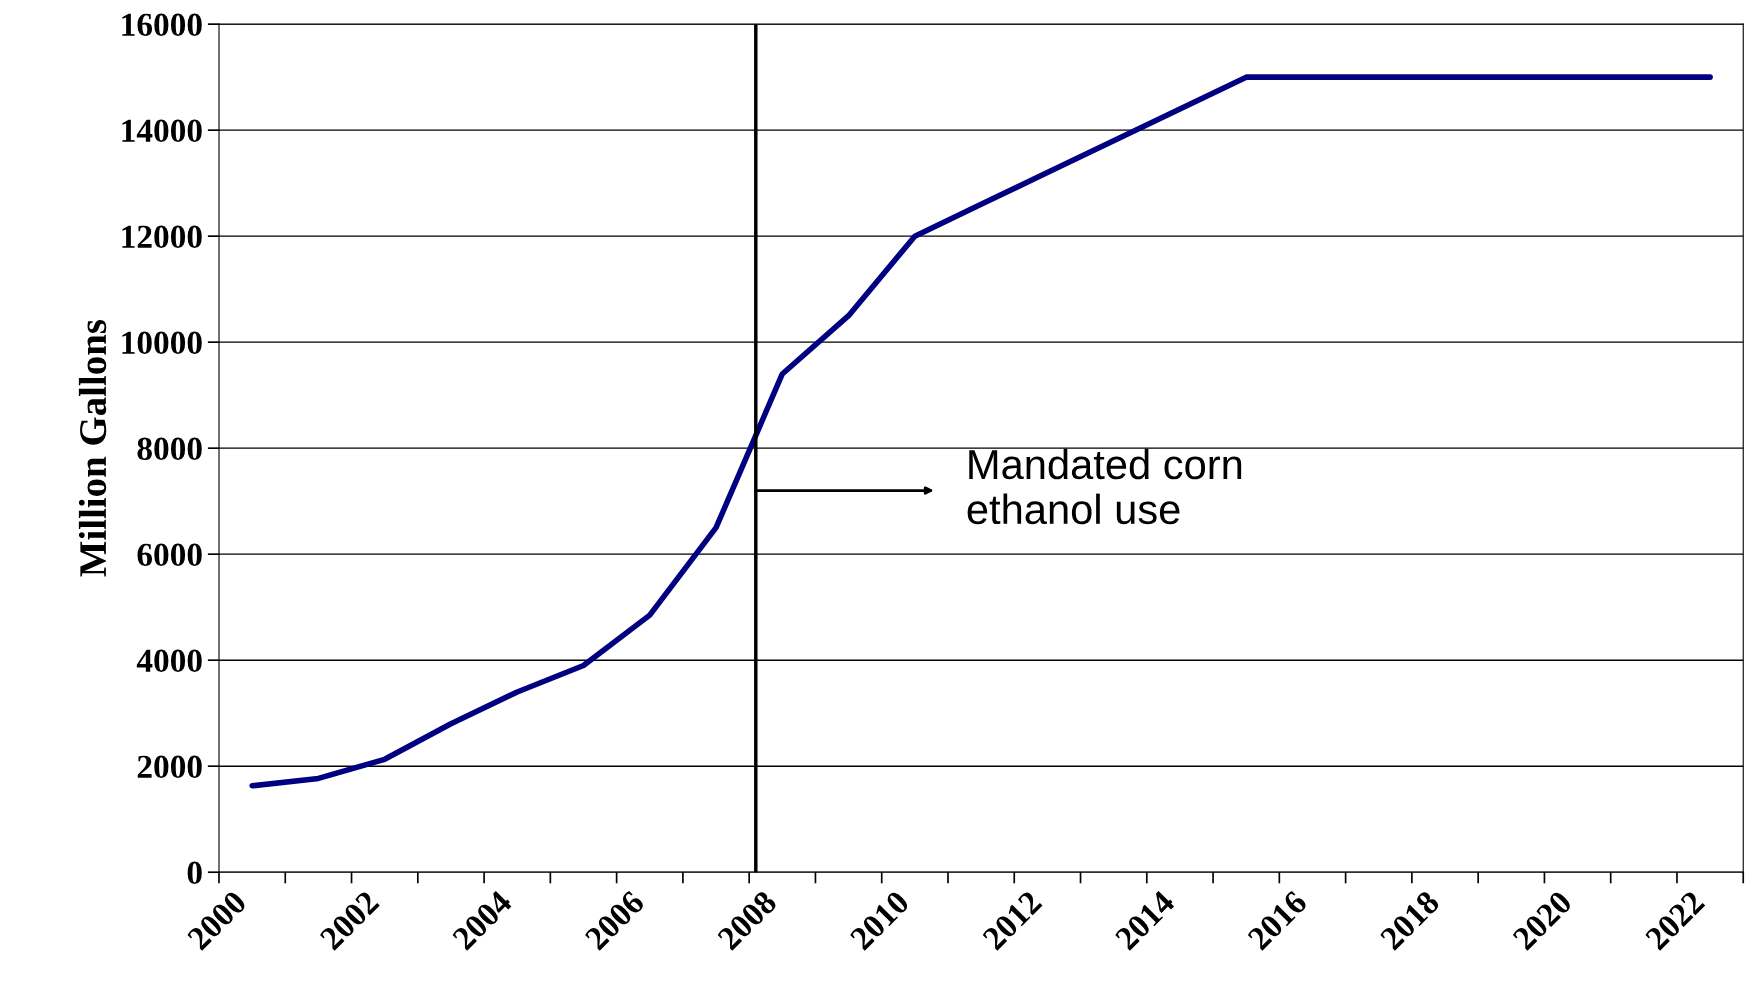 This screenshot has height=1006, width=1752. What do you see at coordinates (162, 25) in the screenshot?
I see `y-tick-label: 16000` at bounding box center [162, 25].